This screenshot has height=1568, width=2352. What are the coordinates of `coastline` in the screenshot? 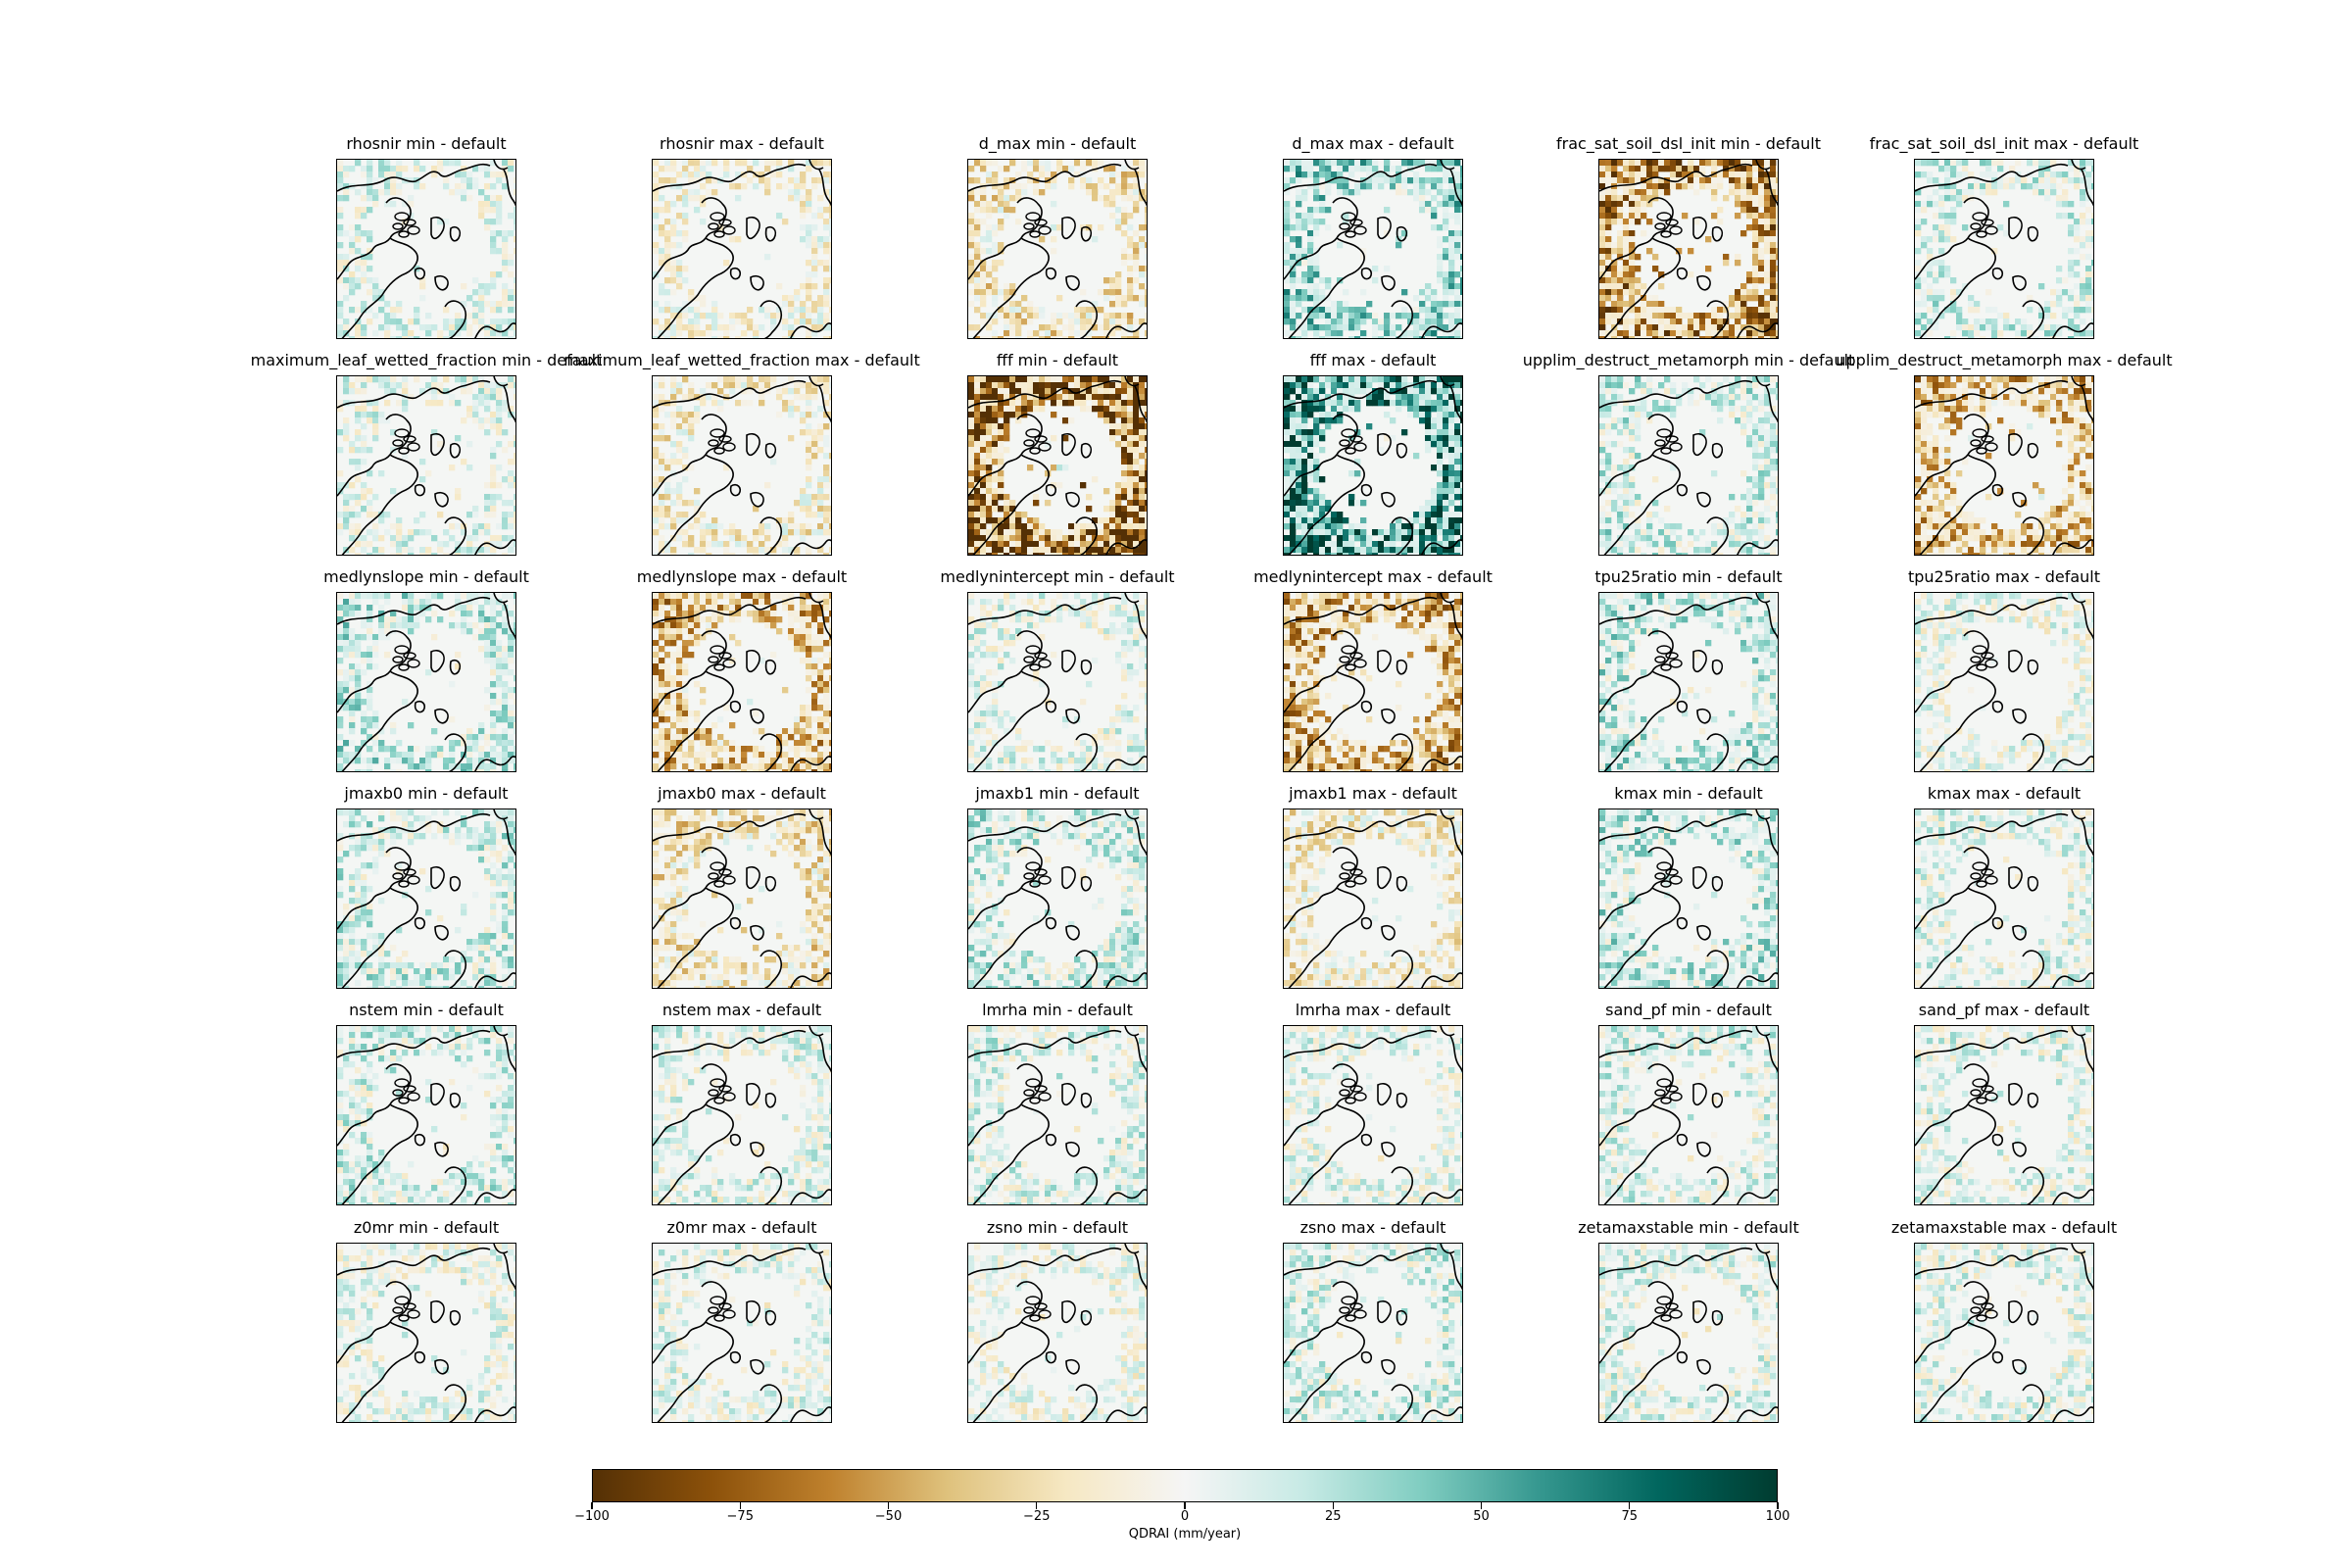 It's located at (414, 177).